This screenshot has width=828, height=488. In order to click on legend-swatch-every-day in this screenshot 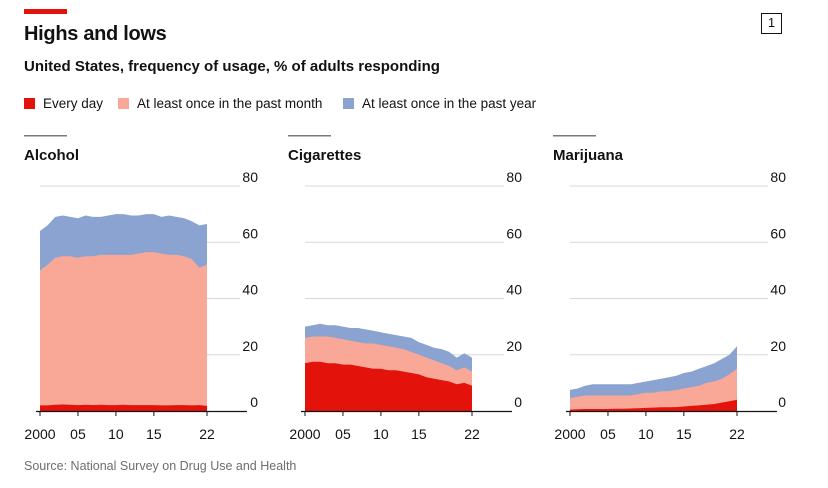, I will do `click(29, 103)`.